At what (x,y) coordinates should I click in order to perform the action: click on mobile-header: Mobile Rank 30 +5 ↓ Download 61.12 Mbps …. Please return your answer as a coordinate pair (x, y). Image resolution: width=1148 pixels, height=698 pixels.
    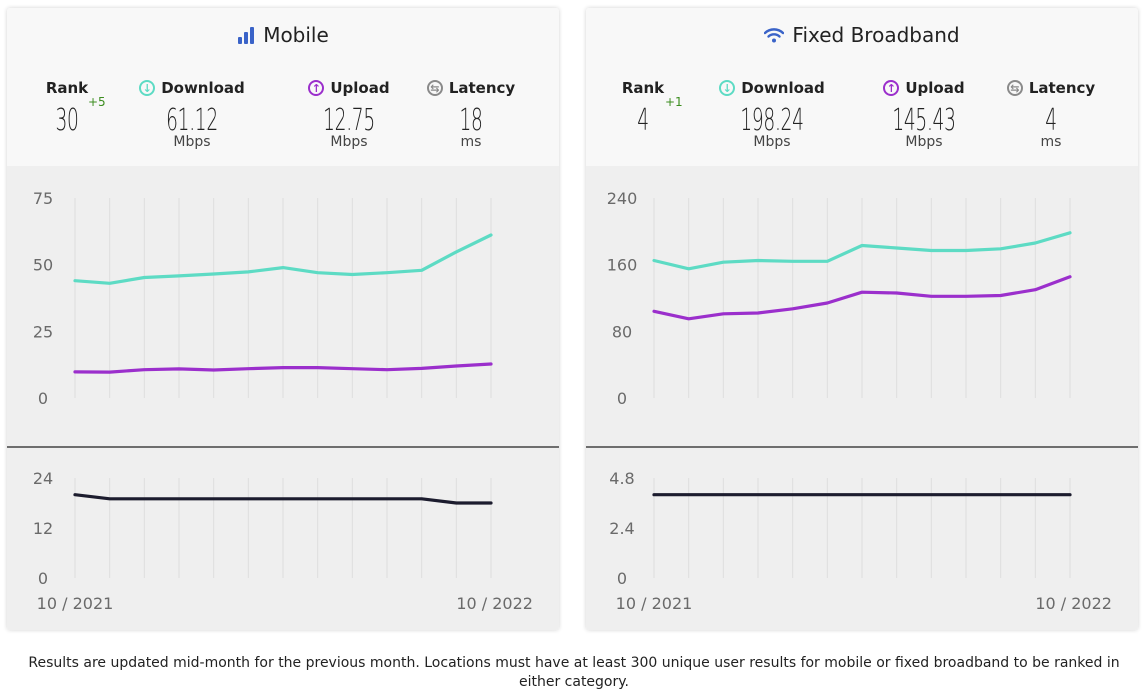
    Looking at the image, I should click on (283, 87).